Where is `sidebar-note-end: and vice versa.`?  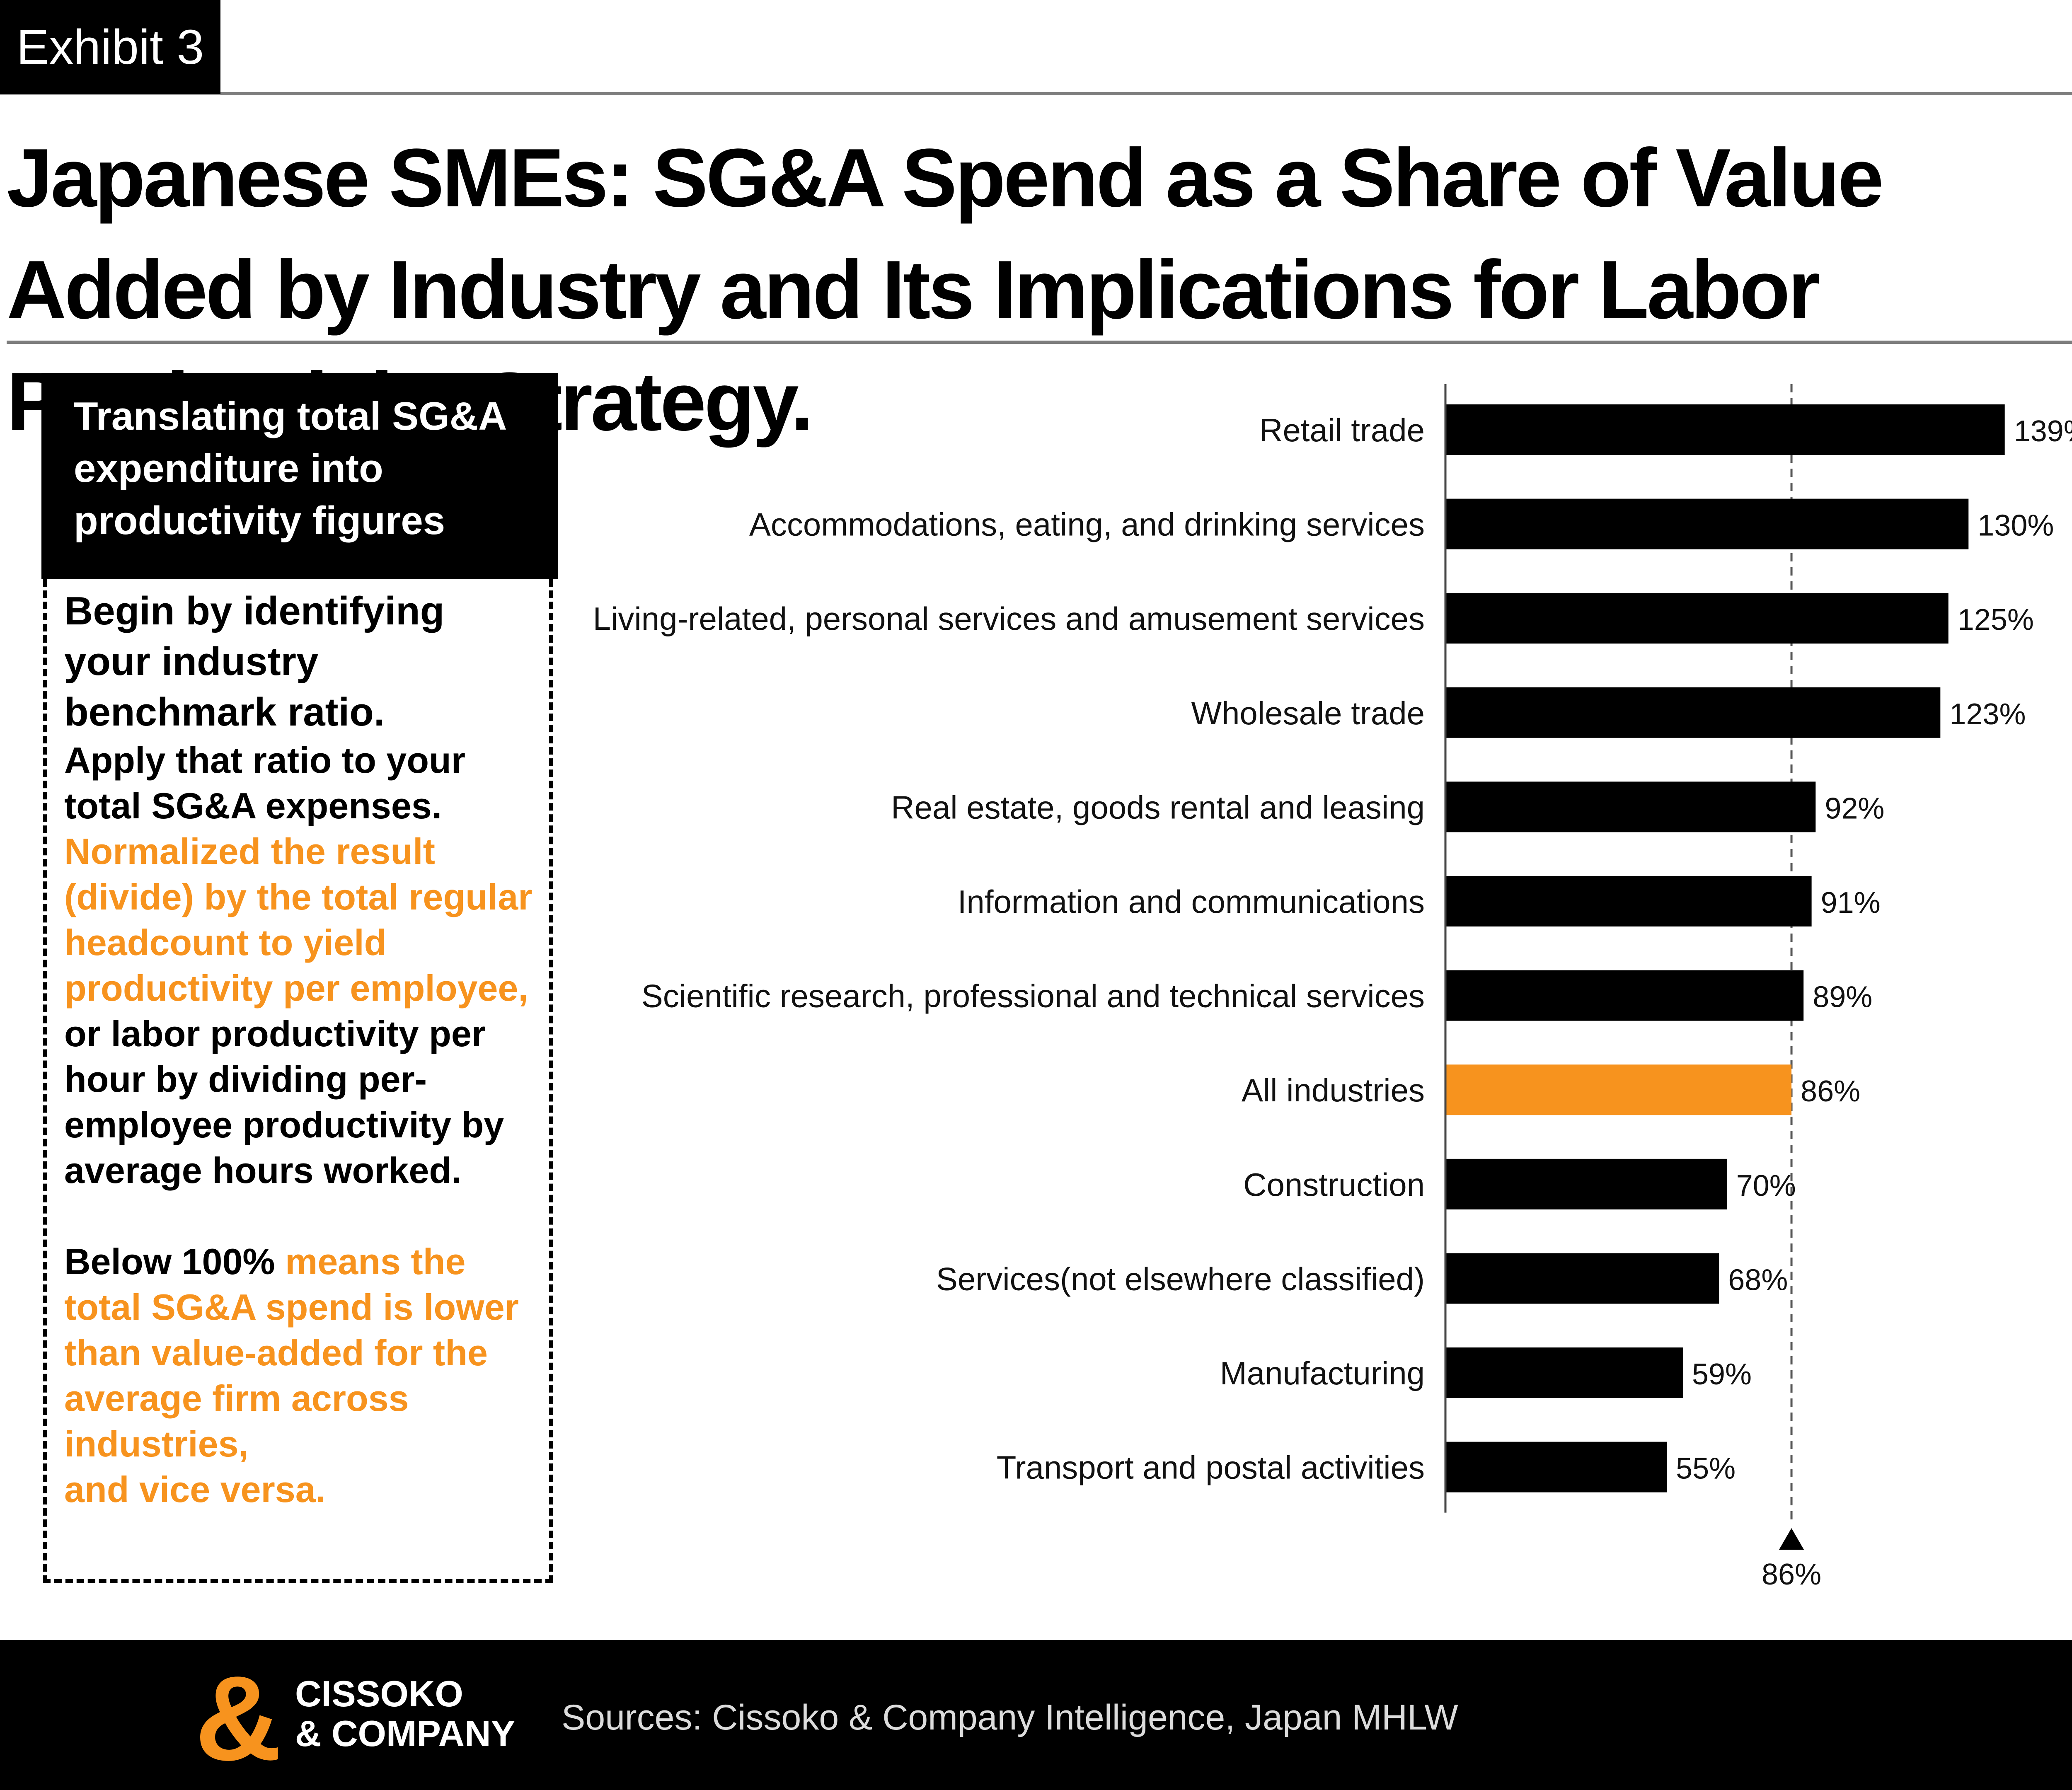 sidebar-note-end: and vice versa. is located at coordinates (195, 1490).